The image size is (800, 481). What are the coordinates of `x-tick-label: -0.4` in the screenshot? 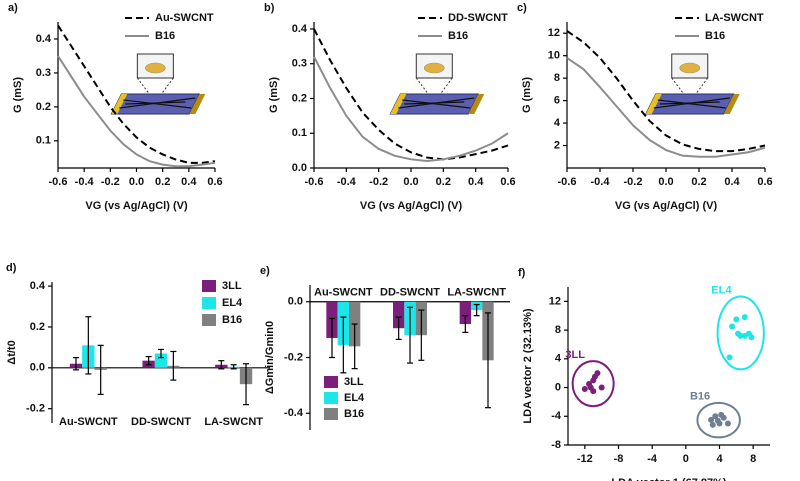 It's located at (85, 182).